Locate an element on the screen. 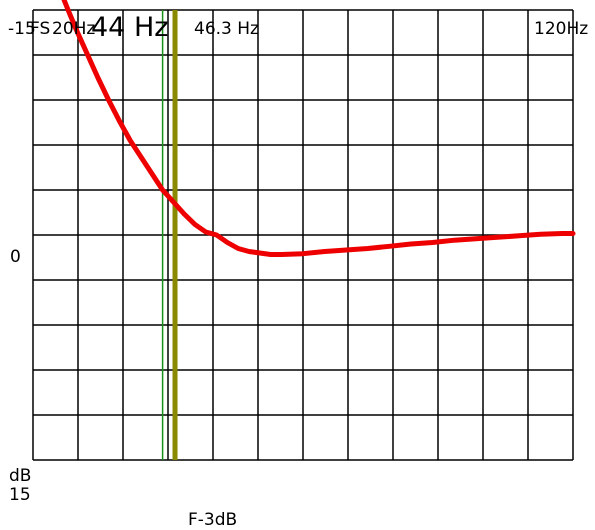  f3db-frequency-value: 46.3 Hz is located at coordinates (226, 29).